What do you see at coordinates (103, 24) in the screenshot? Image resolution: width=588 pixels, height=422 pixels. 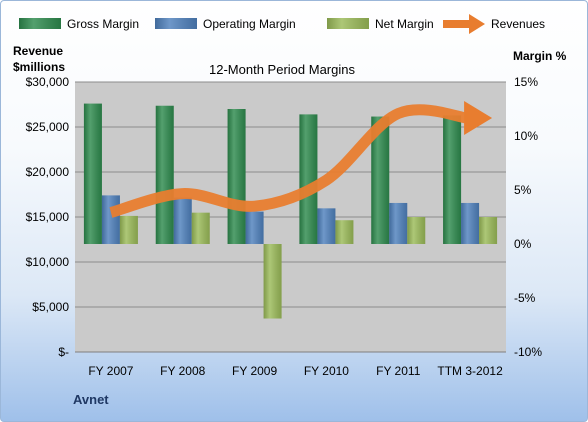 I see `legend-label: Gross Margin` at bounding box center [103, 24].